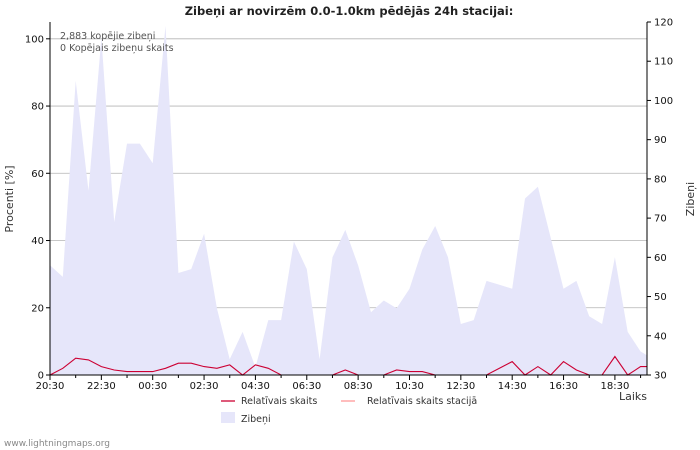 Image resolution: width=700 pixels, height=450 pixels. Describe the element at coordinates (107, 36) in the screenshot. I see `annotation-total: 2,883 kopējie zibeņi` at that location.